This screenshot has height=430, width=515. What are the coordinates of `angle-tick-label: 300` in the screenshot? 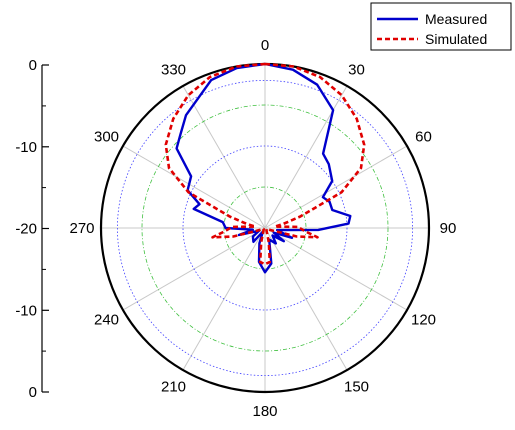 It's located at (106, 137).